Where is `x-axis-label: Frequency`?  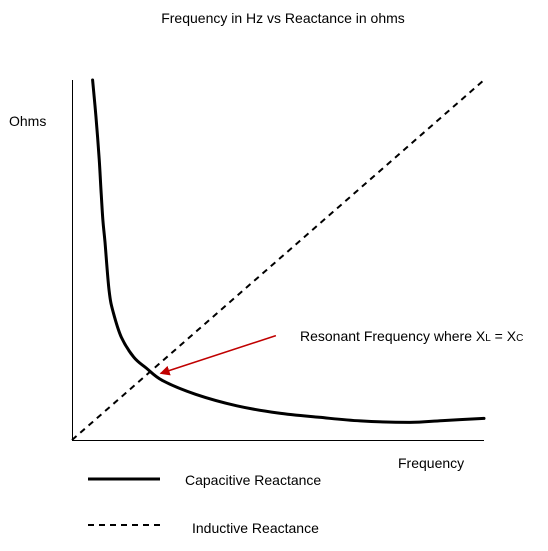 x-axis-label: Frequency is located at coordinates (431, 463).